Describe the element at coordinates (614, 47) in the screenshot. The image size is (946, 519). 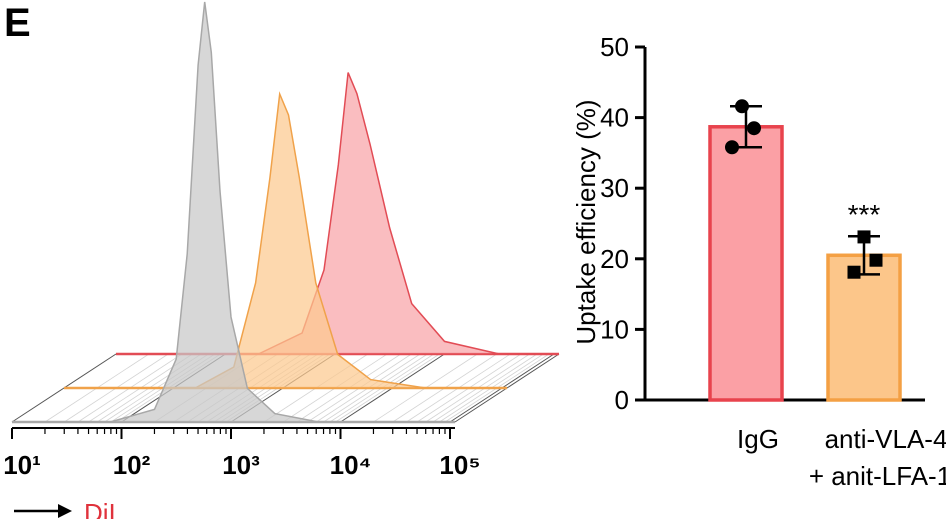
I see `y-tick-label: 50` at that location.